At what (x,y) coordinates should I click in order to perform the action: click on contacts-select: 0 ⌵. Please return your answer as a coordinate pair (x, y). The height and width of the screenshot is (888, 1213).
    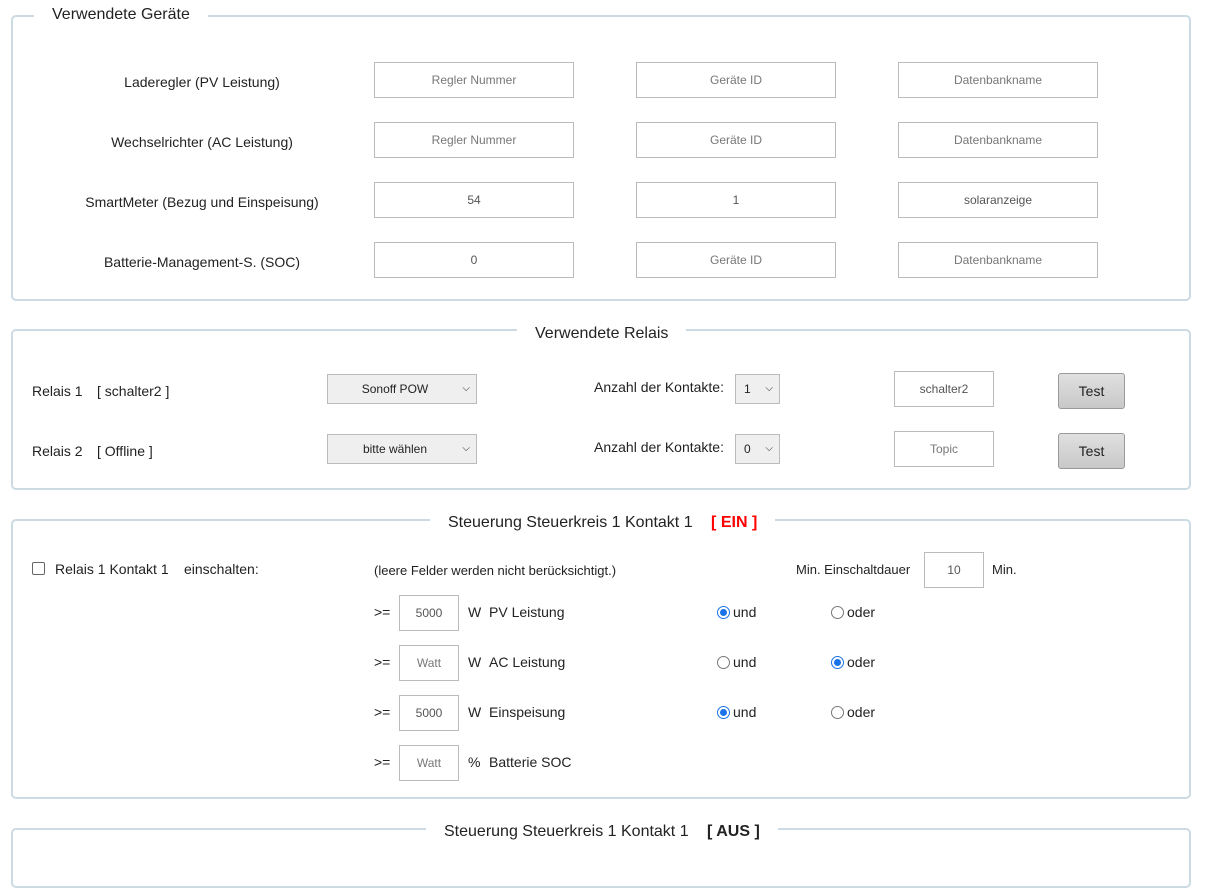
    Looking at the image, I should click on (757, 449).